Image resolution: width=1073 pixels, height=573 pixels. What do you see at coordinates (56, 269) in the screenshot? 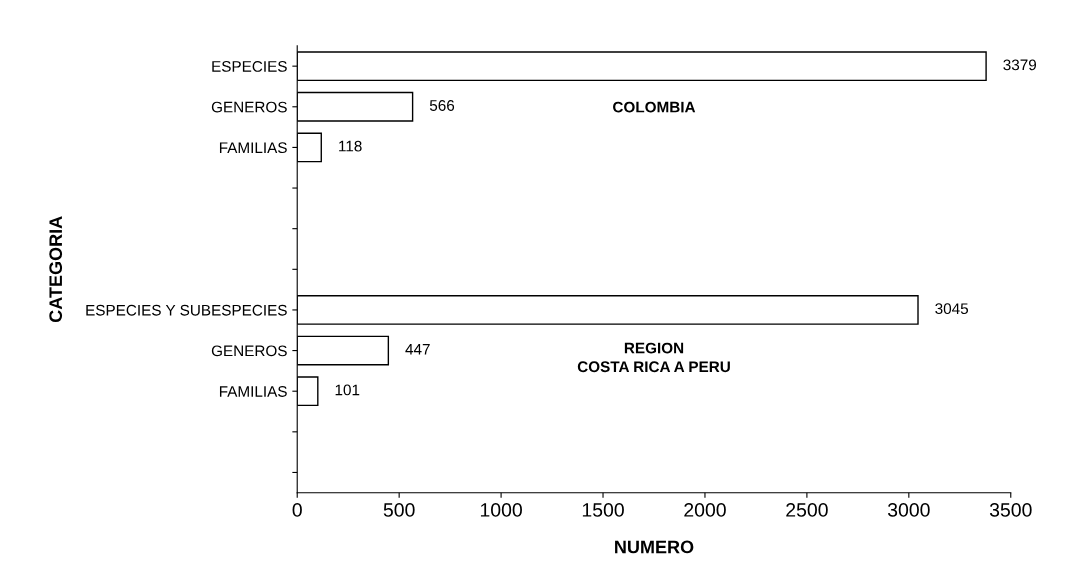
I see `y-axis-title: CATEGORIA` at bounding box center [56, 269].